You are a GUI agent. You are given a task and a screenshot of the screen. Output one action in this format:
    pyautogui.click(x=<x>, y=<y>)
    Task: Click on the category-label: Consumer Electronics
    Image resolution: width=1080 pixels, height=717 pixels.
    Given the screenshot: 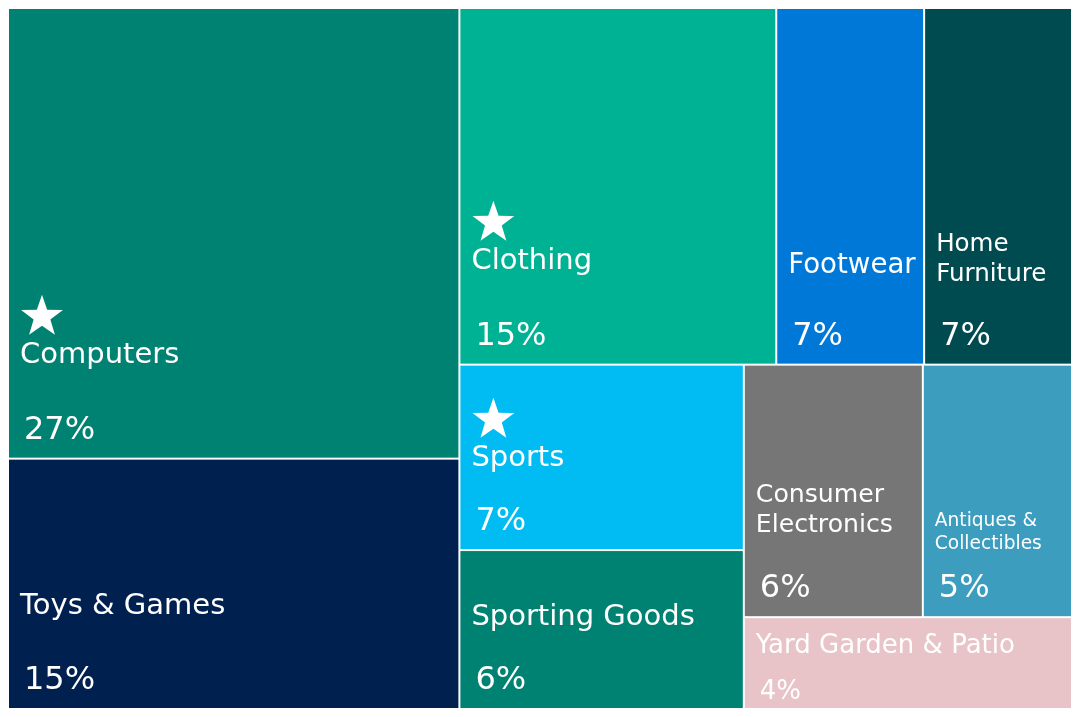 What is the action you would take?
    pyautogui.click(x=824, y=508)
    